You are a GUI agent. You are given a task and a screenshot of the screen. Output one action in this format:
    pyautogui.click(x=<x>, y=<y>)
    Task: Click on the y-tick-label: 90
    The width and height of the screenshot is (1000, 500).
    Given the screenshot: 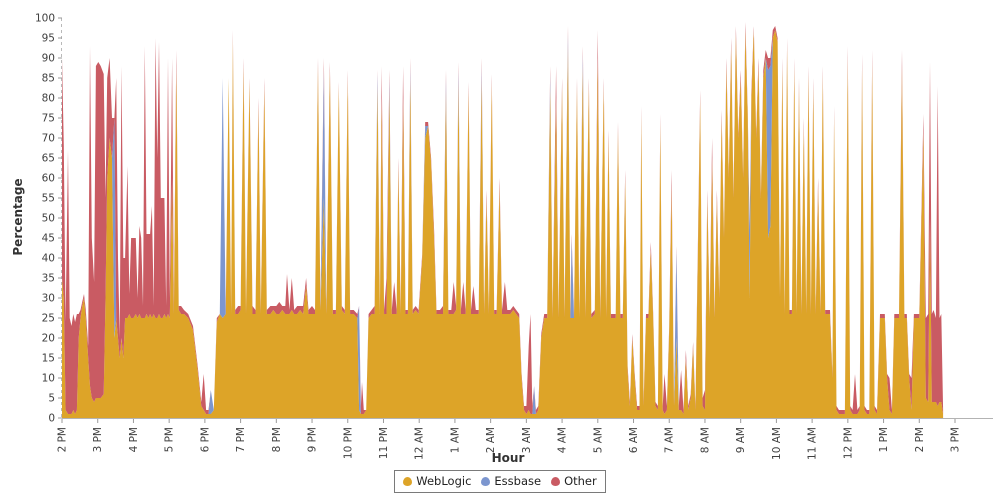 What is the action you would take?
    pyautogui.click(x=48, y=59)
    